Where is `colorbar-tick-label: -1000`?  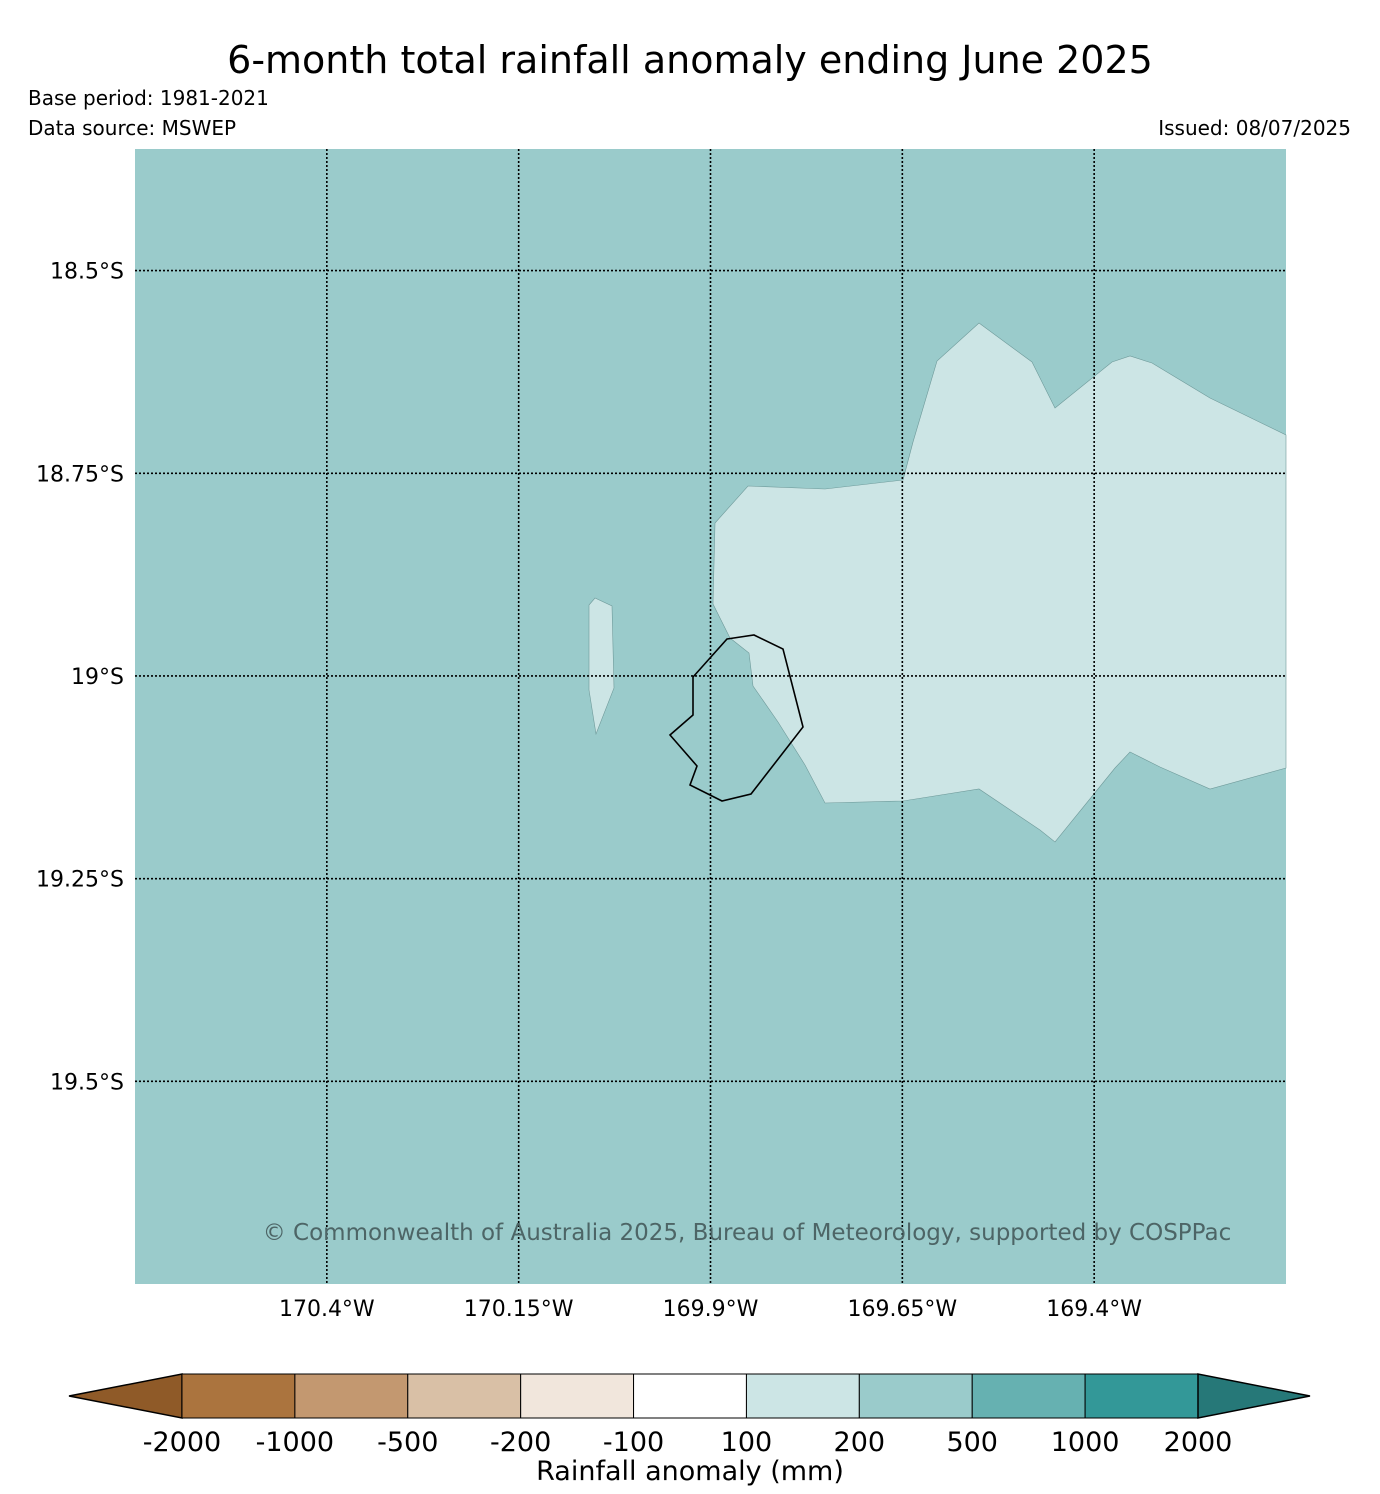 colorbar-tick-label: -1000 is located at coordinates (295, 1442).